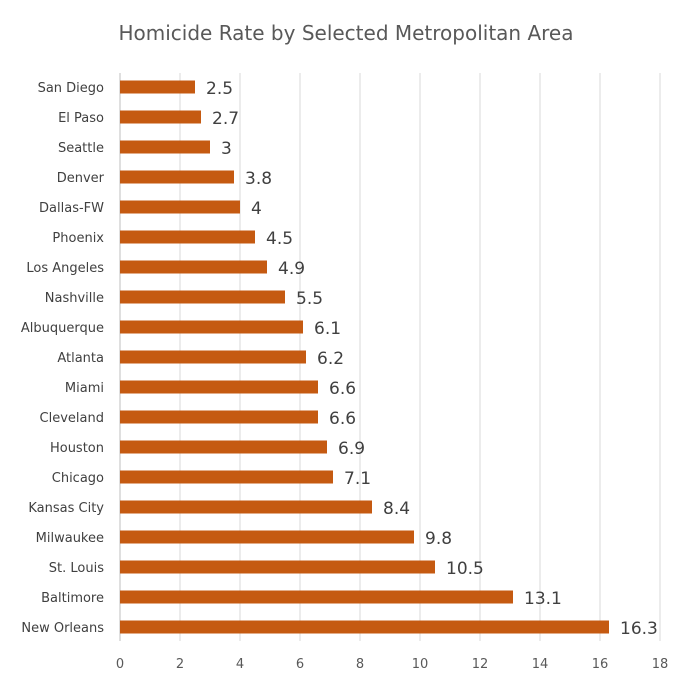 The width and height of the screenshot is (693, 687). I want to click on data-label: 9.8, so click(438, 539).